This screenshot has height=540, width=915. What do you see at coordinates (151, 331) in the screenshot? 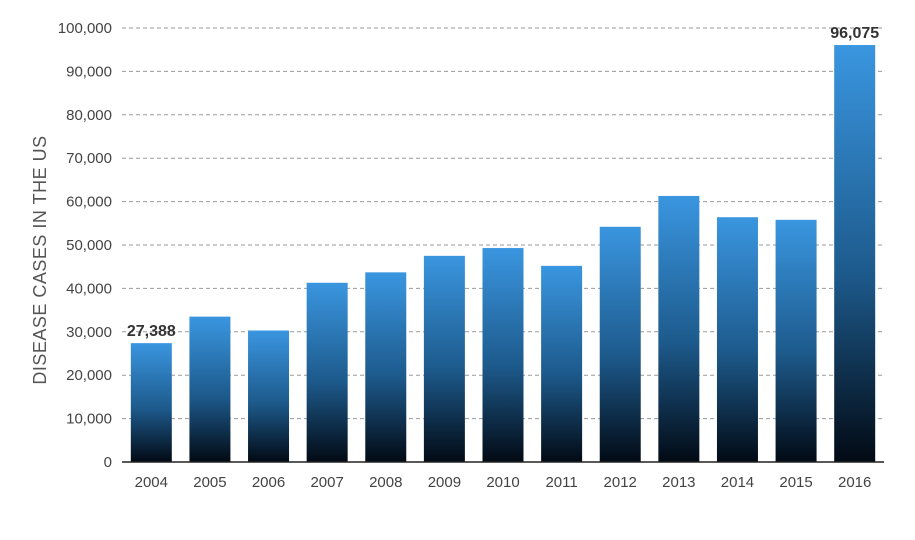
I see `data-label-2004: 27,388` at bounding box center [151, 331].